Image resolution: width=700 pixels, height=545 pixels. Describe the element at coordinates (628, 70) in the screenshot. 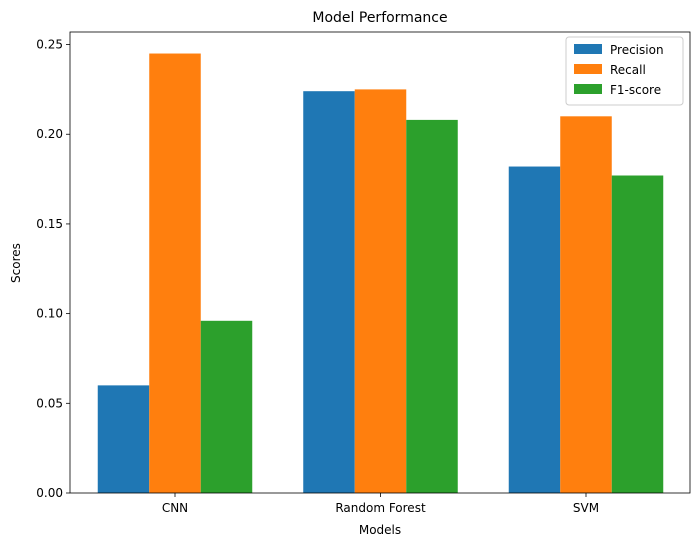

I see `legend-label: Recall` at that location.